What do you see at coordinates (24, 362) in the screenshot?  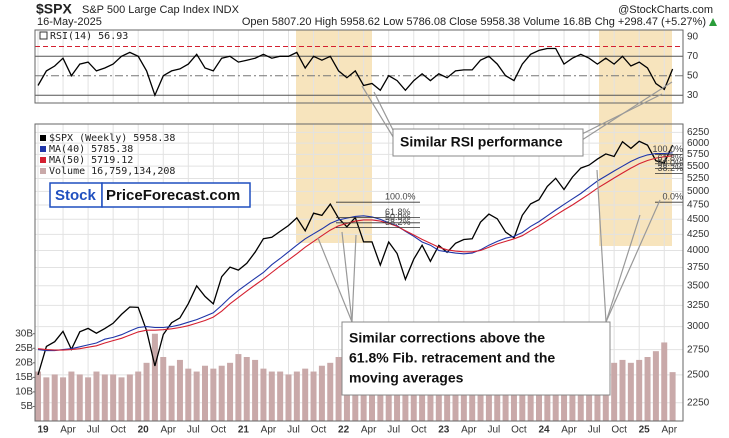 I see `y-tick-label: 20B` at bounding box center [24, 362].